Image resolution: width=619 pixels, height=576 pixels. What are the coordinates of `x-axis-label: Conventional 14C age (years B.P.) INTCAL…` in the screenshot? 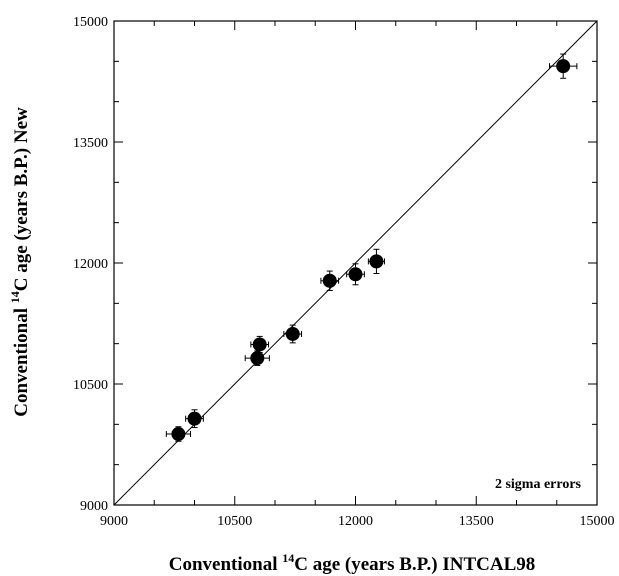 It's located at (352, 563).